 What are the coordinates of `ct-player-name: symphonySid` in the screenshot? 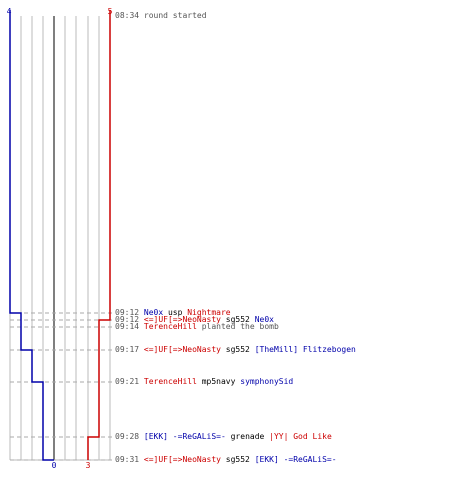 It's located at (267, 381).